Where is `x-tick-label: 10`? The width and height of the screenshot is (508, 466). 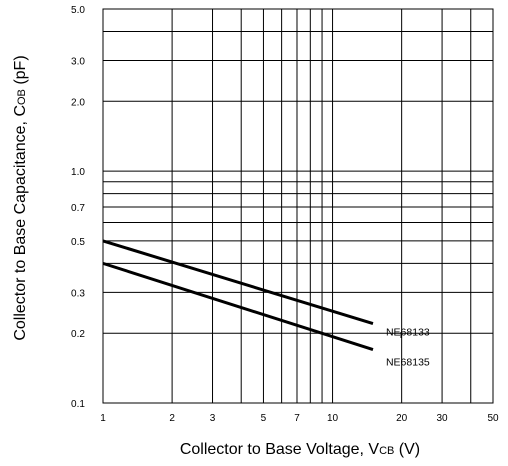
x-tick-label: 10 is located at coordinates (333, 418).